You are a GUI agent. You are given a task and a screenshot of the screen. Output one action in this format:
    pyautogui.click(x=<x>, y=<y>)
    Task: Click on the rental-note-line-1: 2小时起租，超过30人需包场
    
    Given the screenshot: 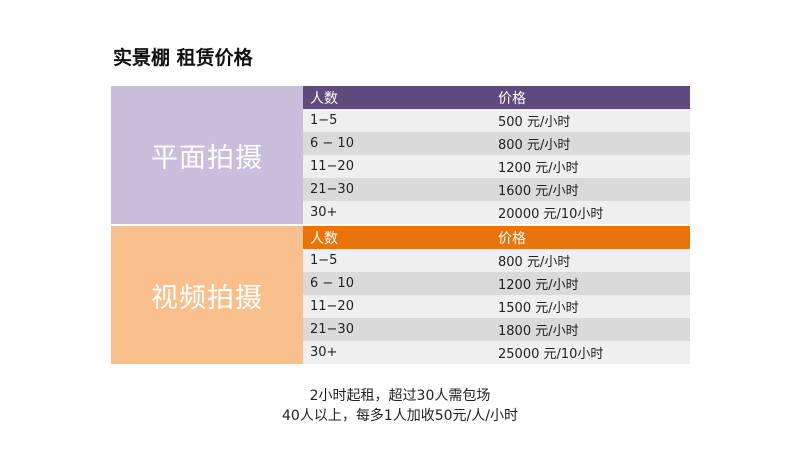 What is the action you would take?
    pyautogui.click(x=400, y=396)
    